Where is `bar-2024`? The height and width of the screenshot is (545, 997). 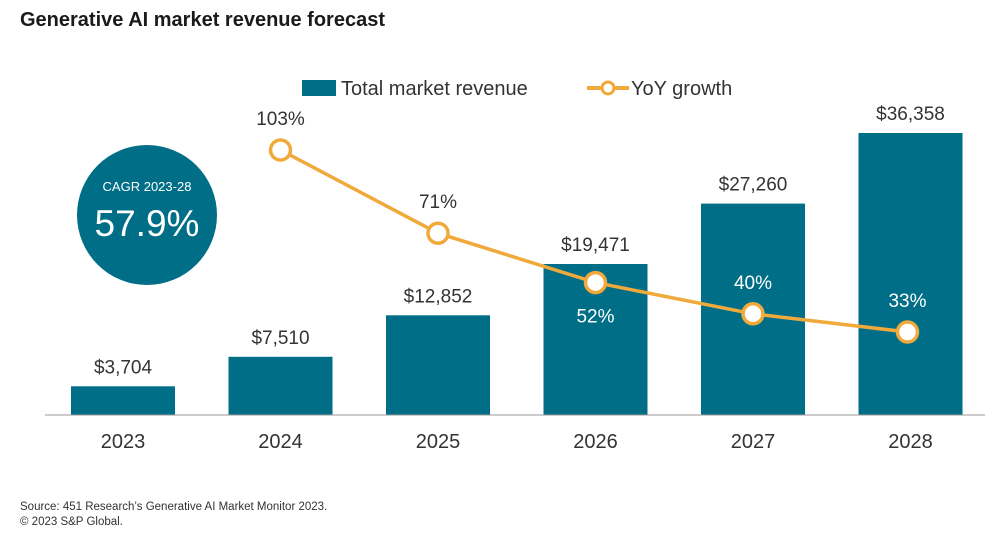
bar-2024 is located at coordinates (280, 385).